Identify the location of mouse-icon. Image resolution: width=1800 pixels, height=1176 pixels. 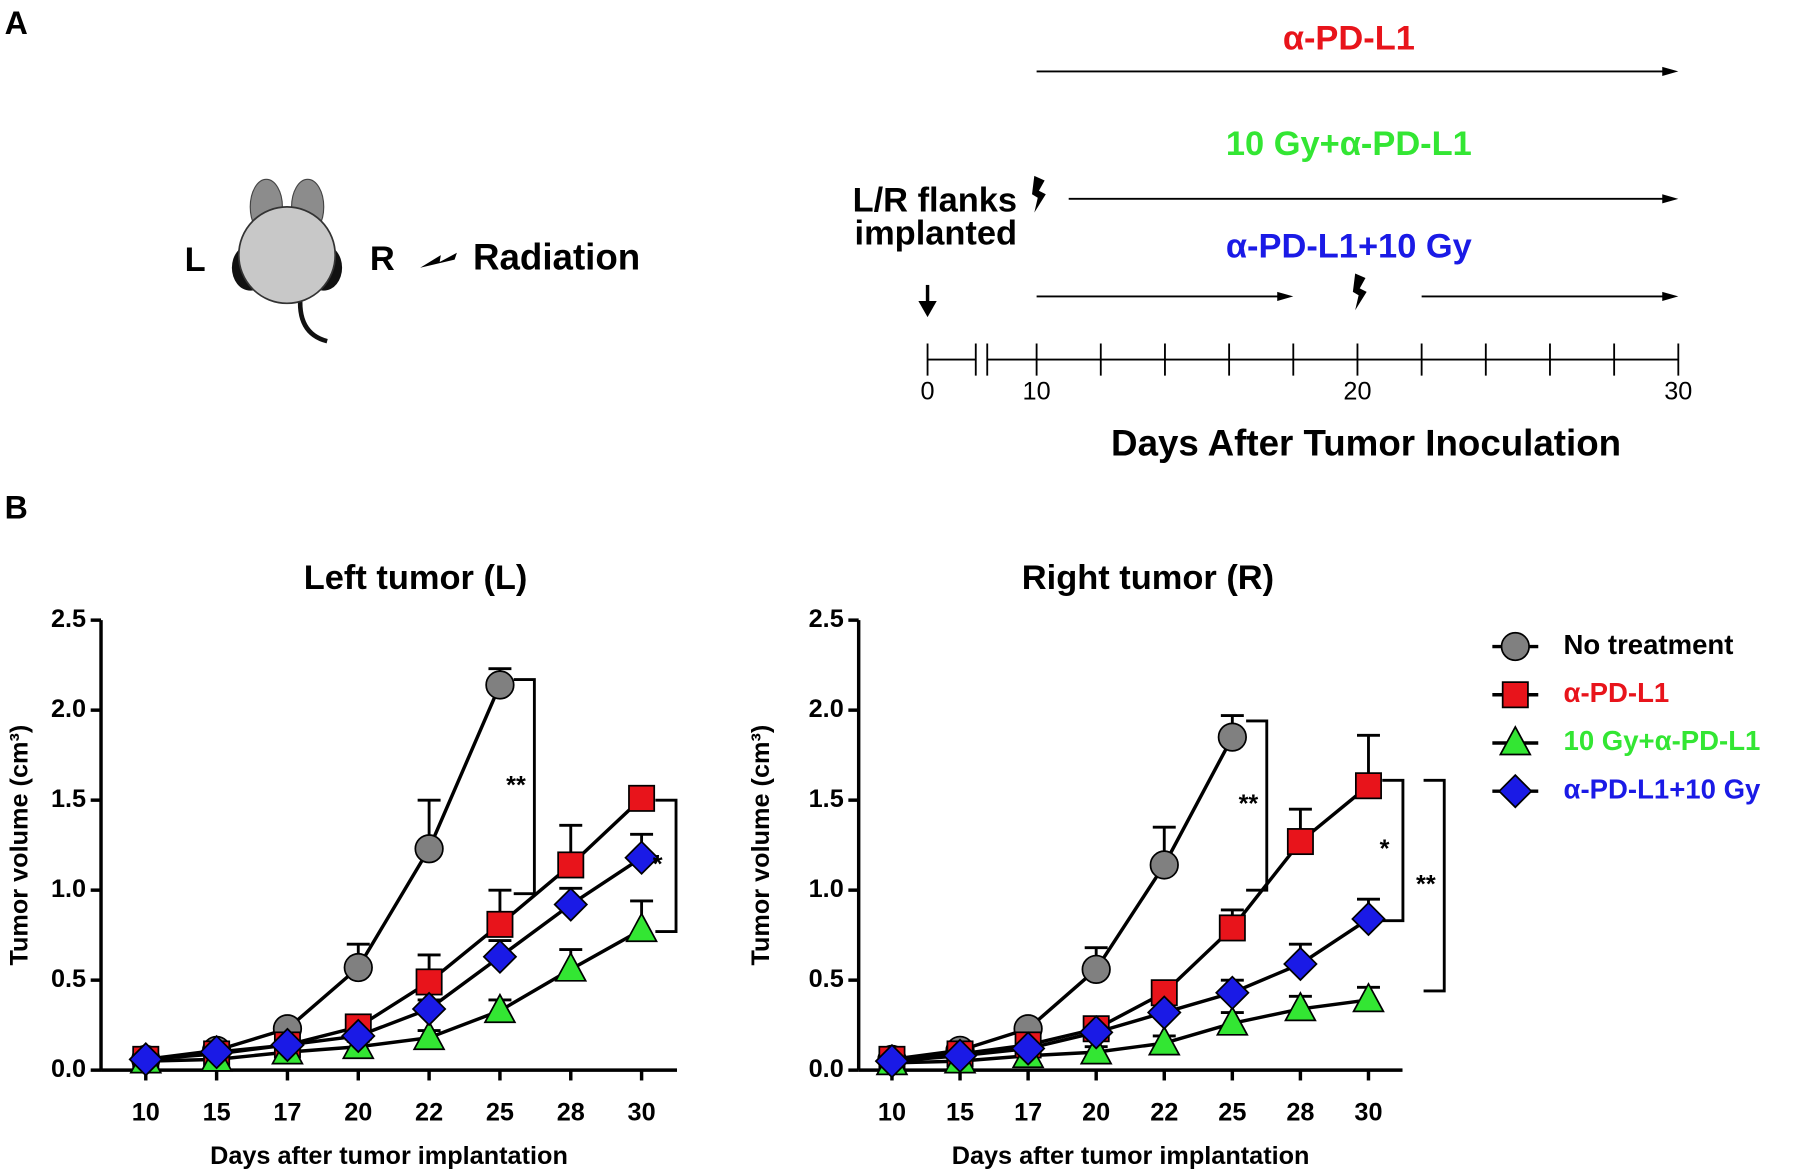
(287, 261).